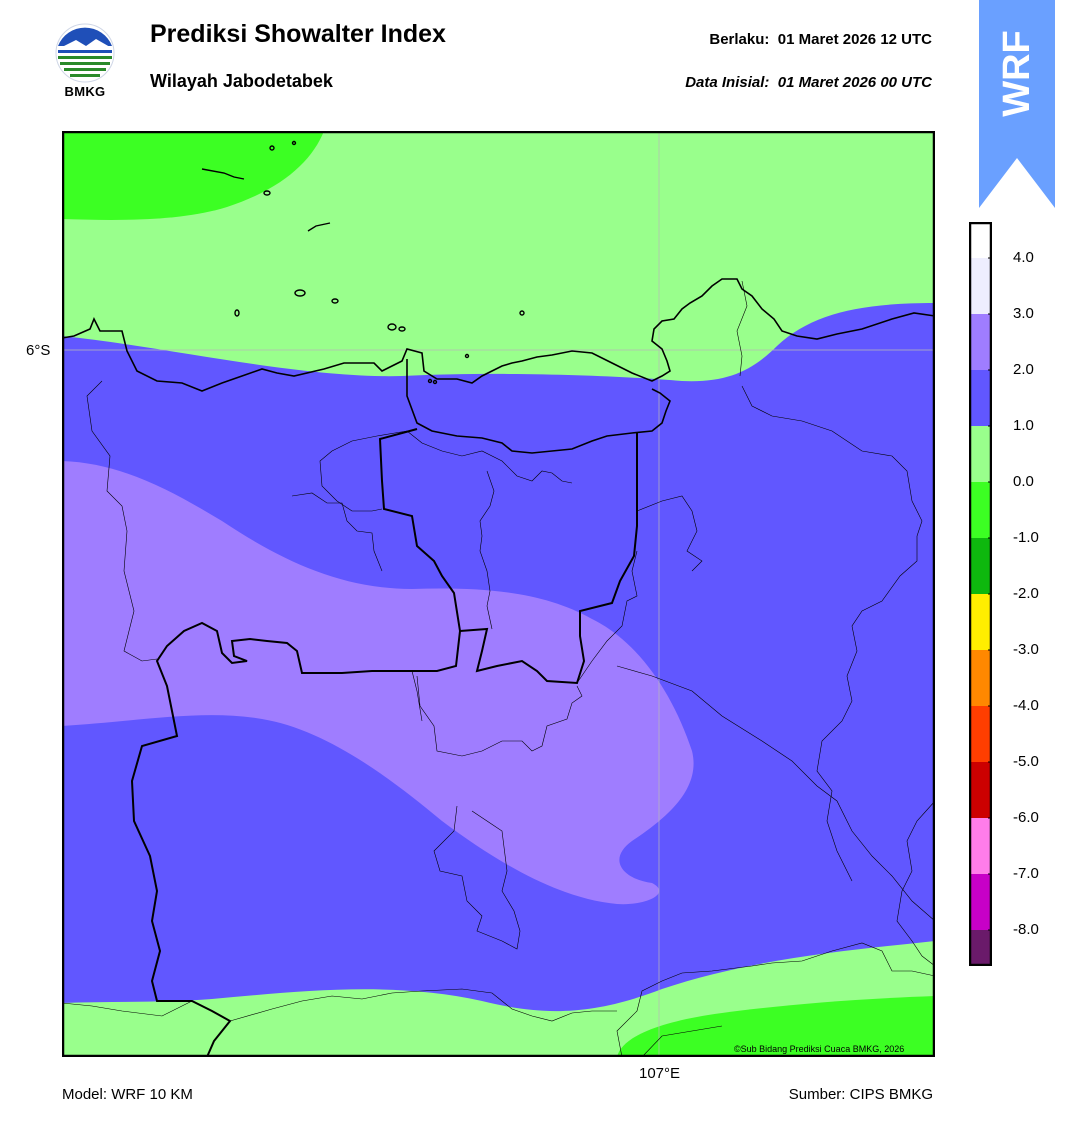 Image resolution: width=1068 pixels, height=1128 pixels. What do you see at coordinates (1016, 73) in the screenshot?
I see `wrf-badge-text: WRF` at bounding box center [1016, 73].